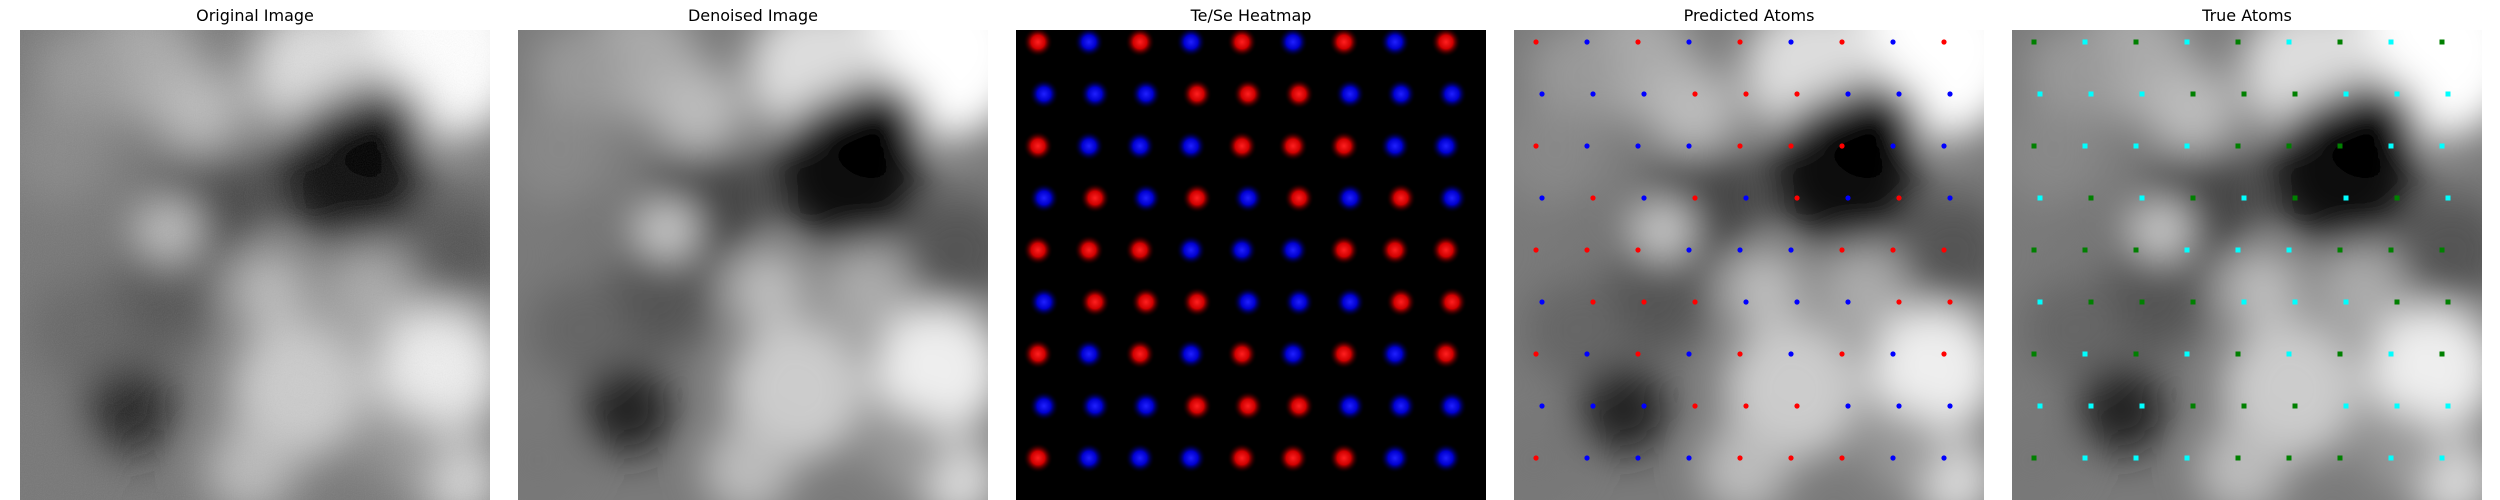  I want to click on panel-title: Original Image, so click(255, 15).